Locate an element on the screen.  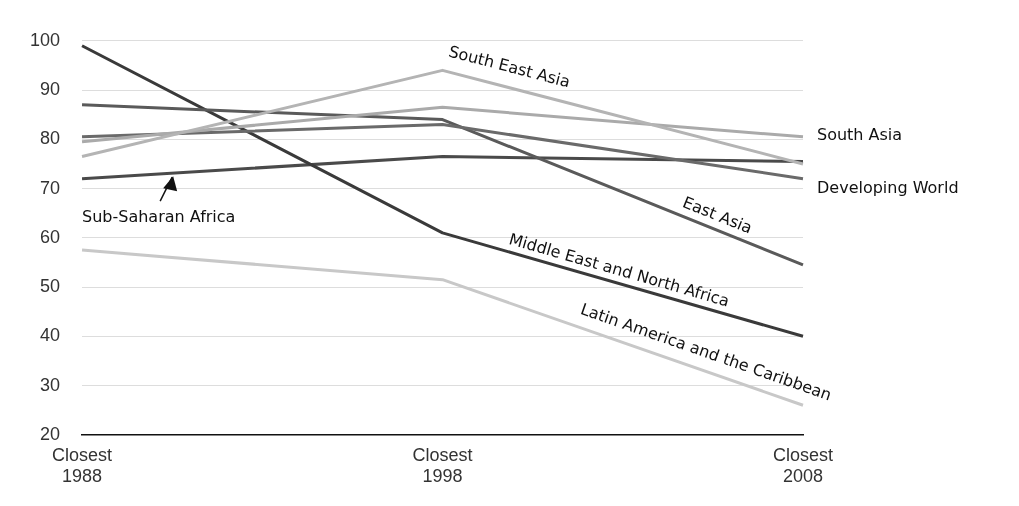
series-label: South Asia is located at coordinates (860, 134).